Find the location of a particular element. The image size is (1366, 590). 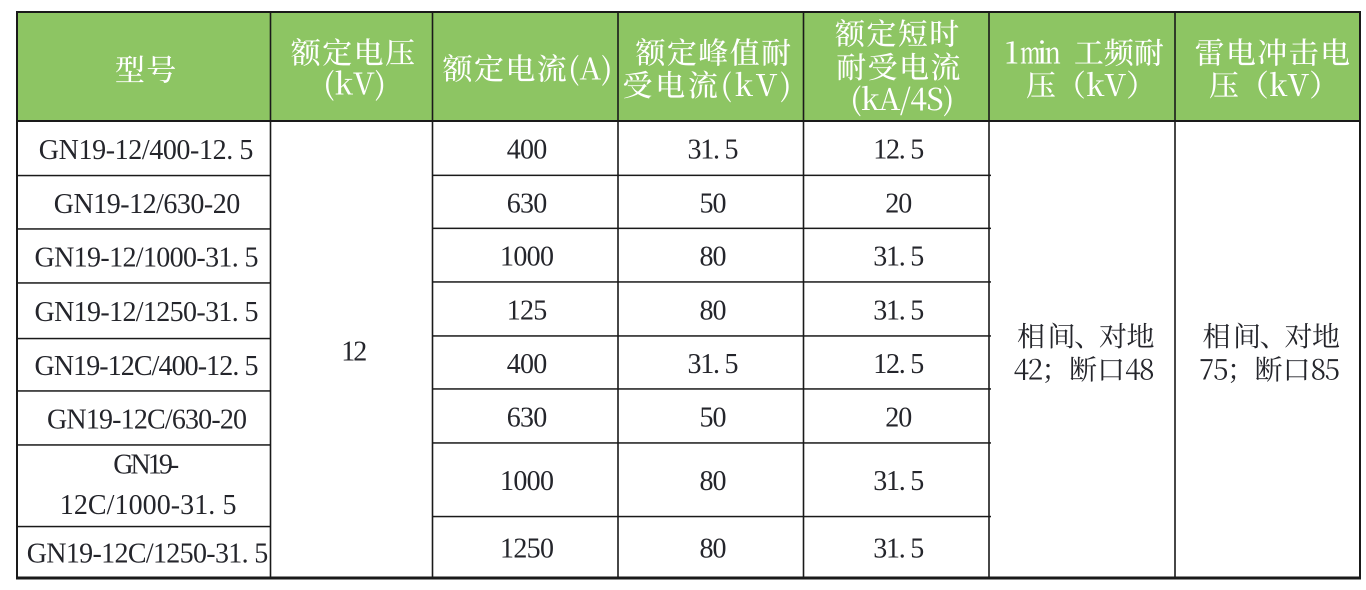

svg-text: GN19-12C/1250-31. 5 is located at coordinates (148, 554).